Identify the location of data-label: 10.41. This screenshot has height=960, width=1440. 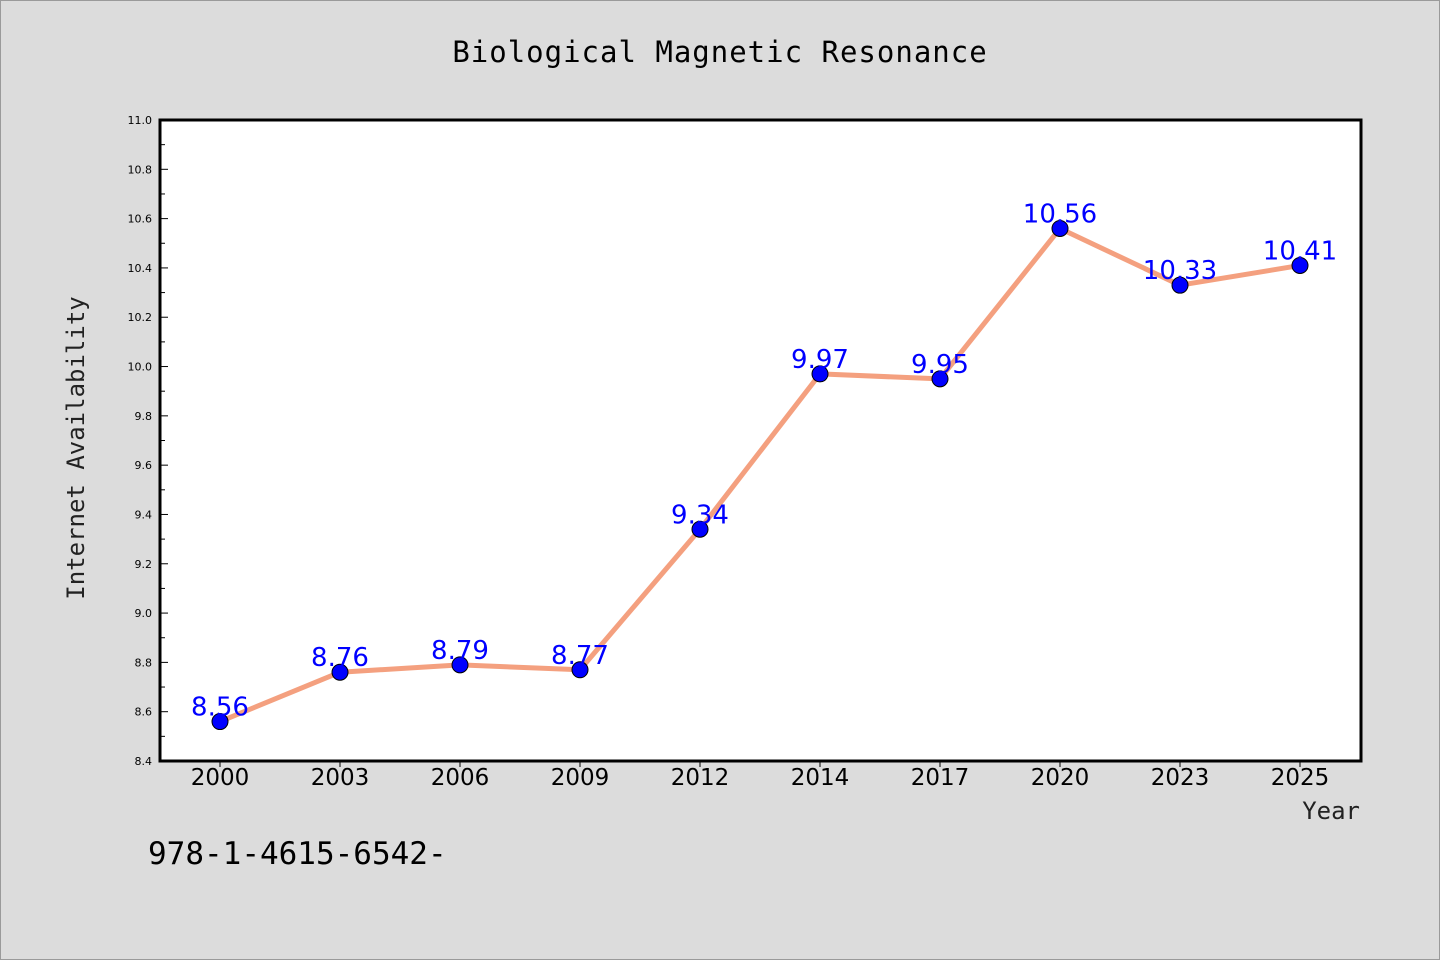
(1300, 251).